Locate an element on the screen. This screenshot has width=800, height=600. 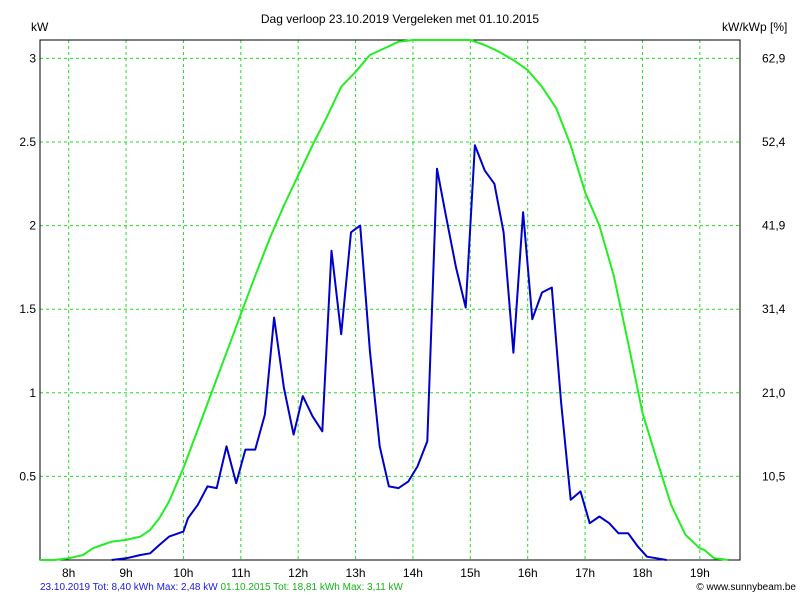
y-tick-label: 1.5 is located at coordinates (27, 309).